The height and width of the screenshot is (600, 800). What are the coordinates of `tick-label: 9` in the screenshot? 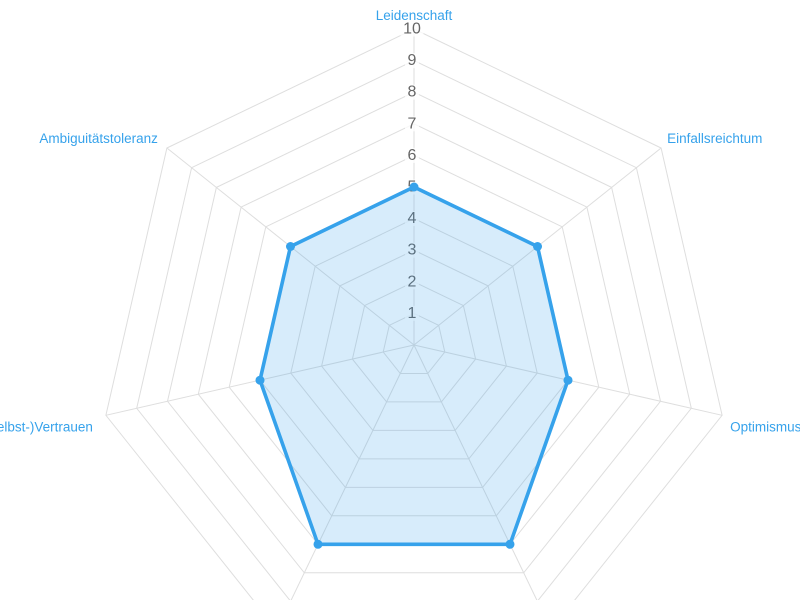 It's located at (412, 60).